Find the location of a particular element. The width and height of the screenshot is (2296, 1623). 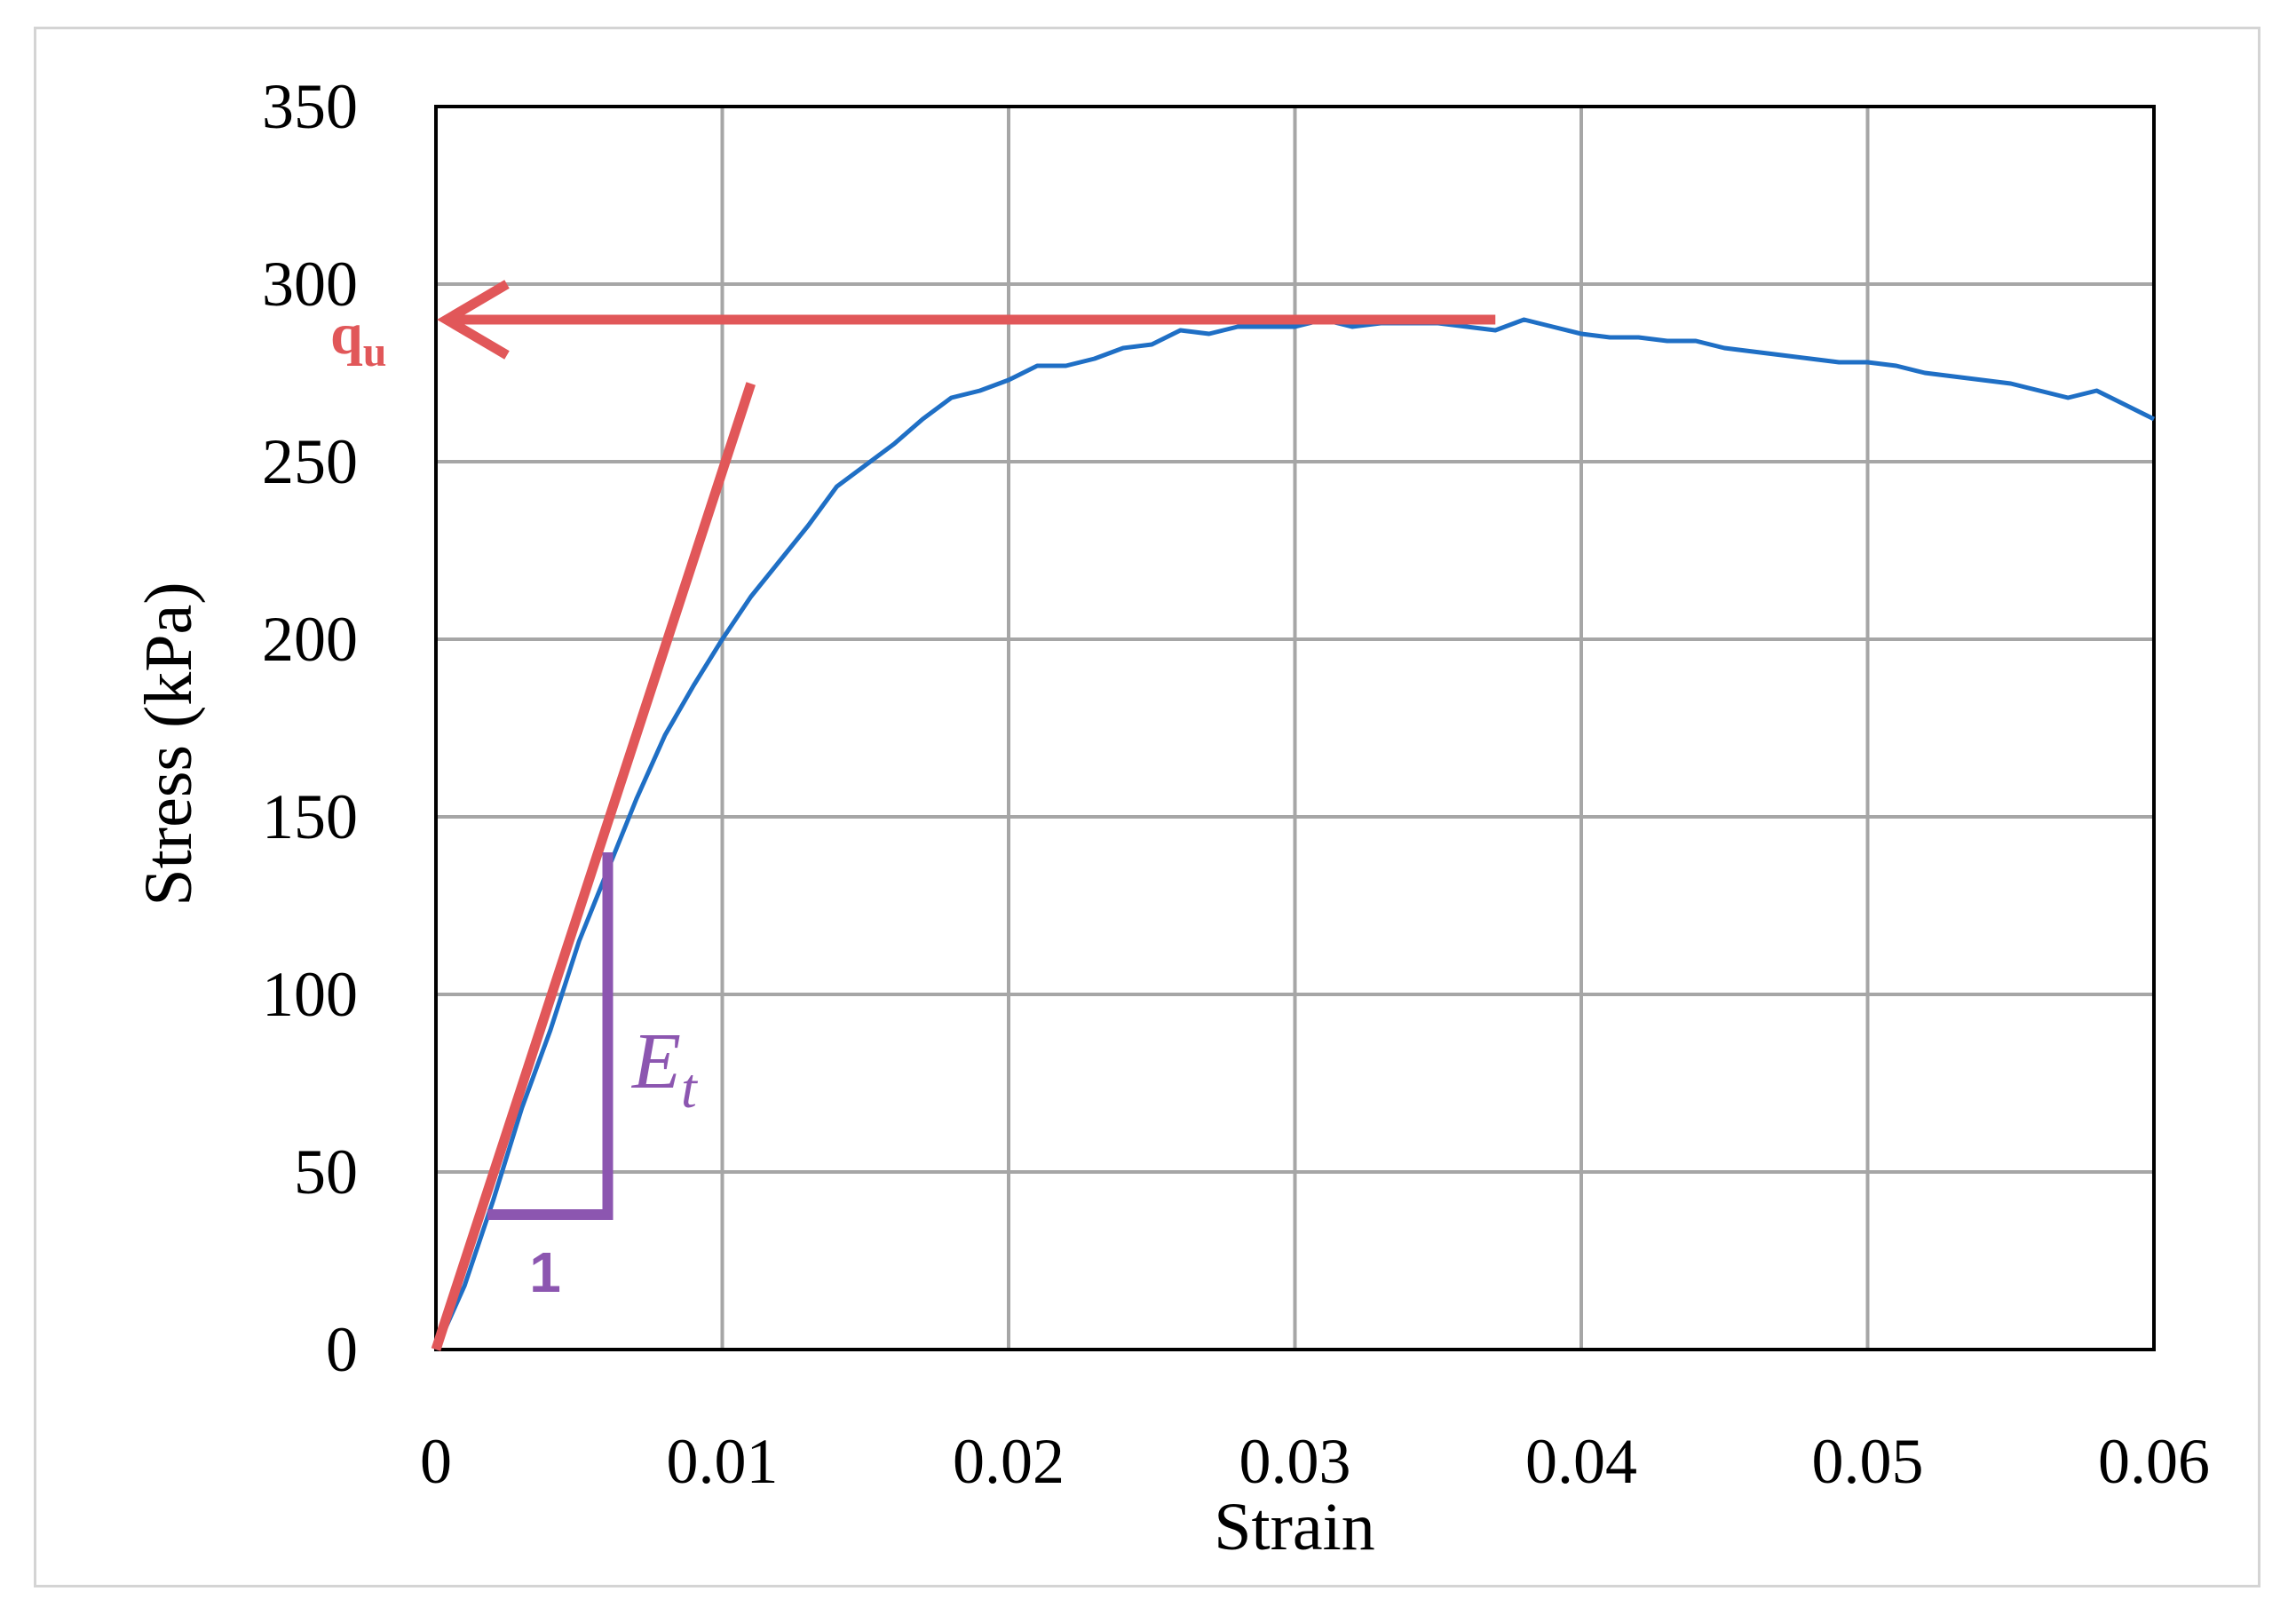

y-tick-label: 200 is located at coordinates (310, 639).